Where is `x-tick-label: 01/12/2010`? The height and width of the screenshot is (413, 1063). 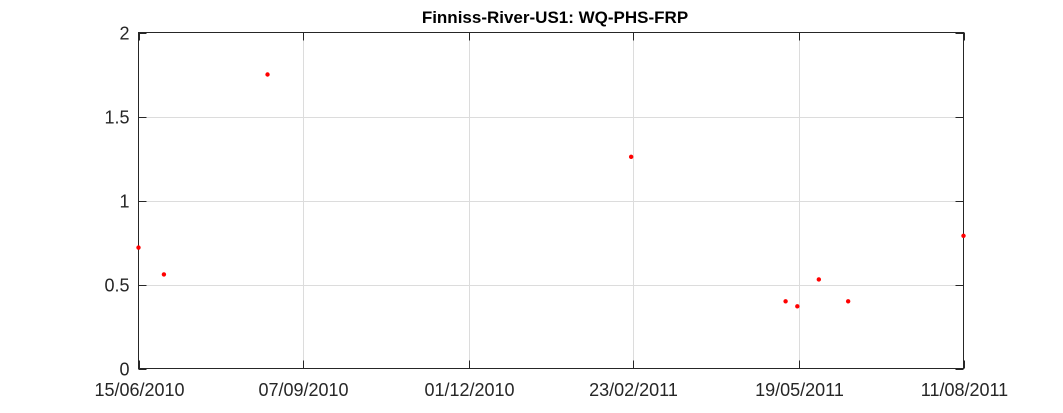
x-tick-label: 01/12/2010 is located at coordinates (469, 390).